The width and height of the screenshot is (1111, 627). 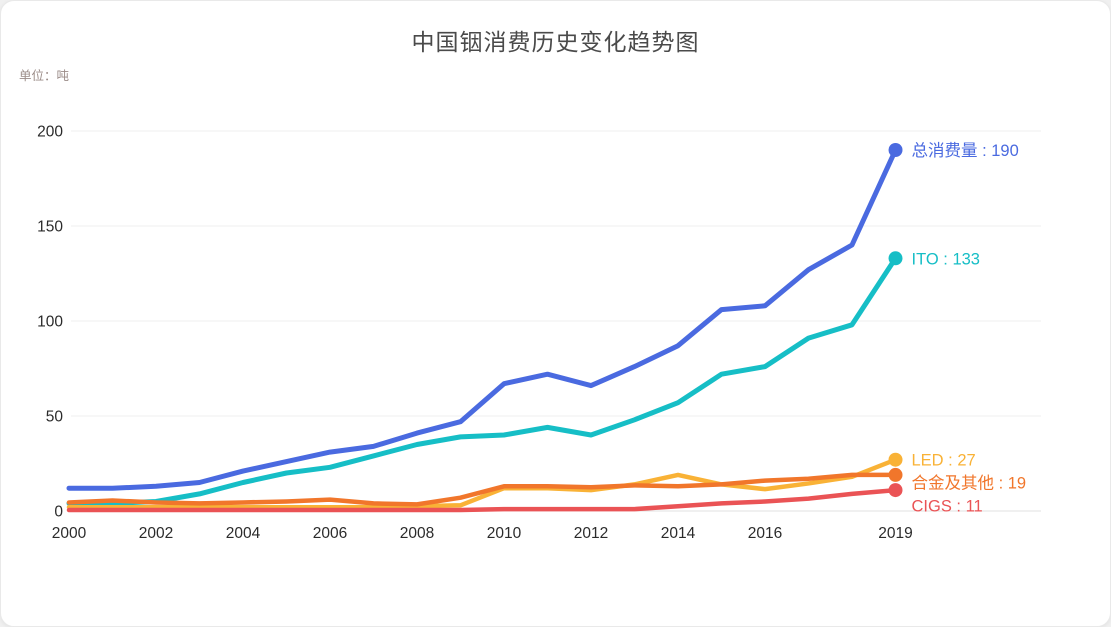 I want to click on x-axis-tick-label: 2008, so click(x=417, y=533).